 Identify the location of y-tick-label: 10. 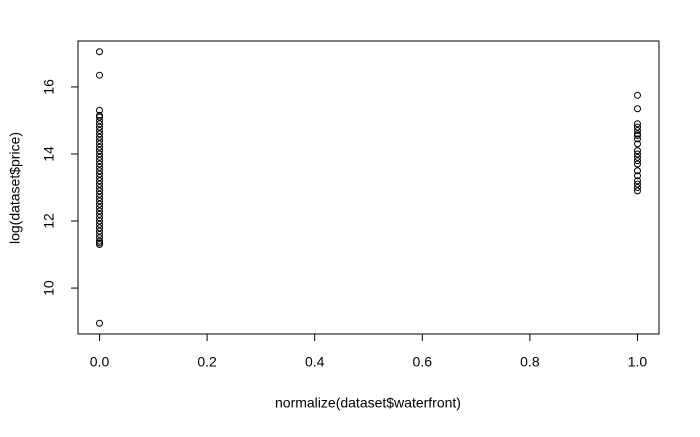
(49, 288).